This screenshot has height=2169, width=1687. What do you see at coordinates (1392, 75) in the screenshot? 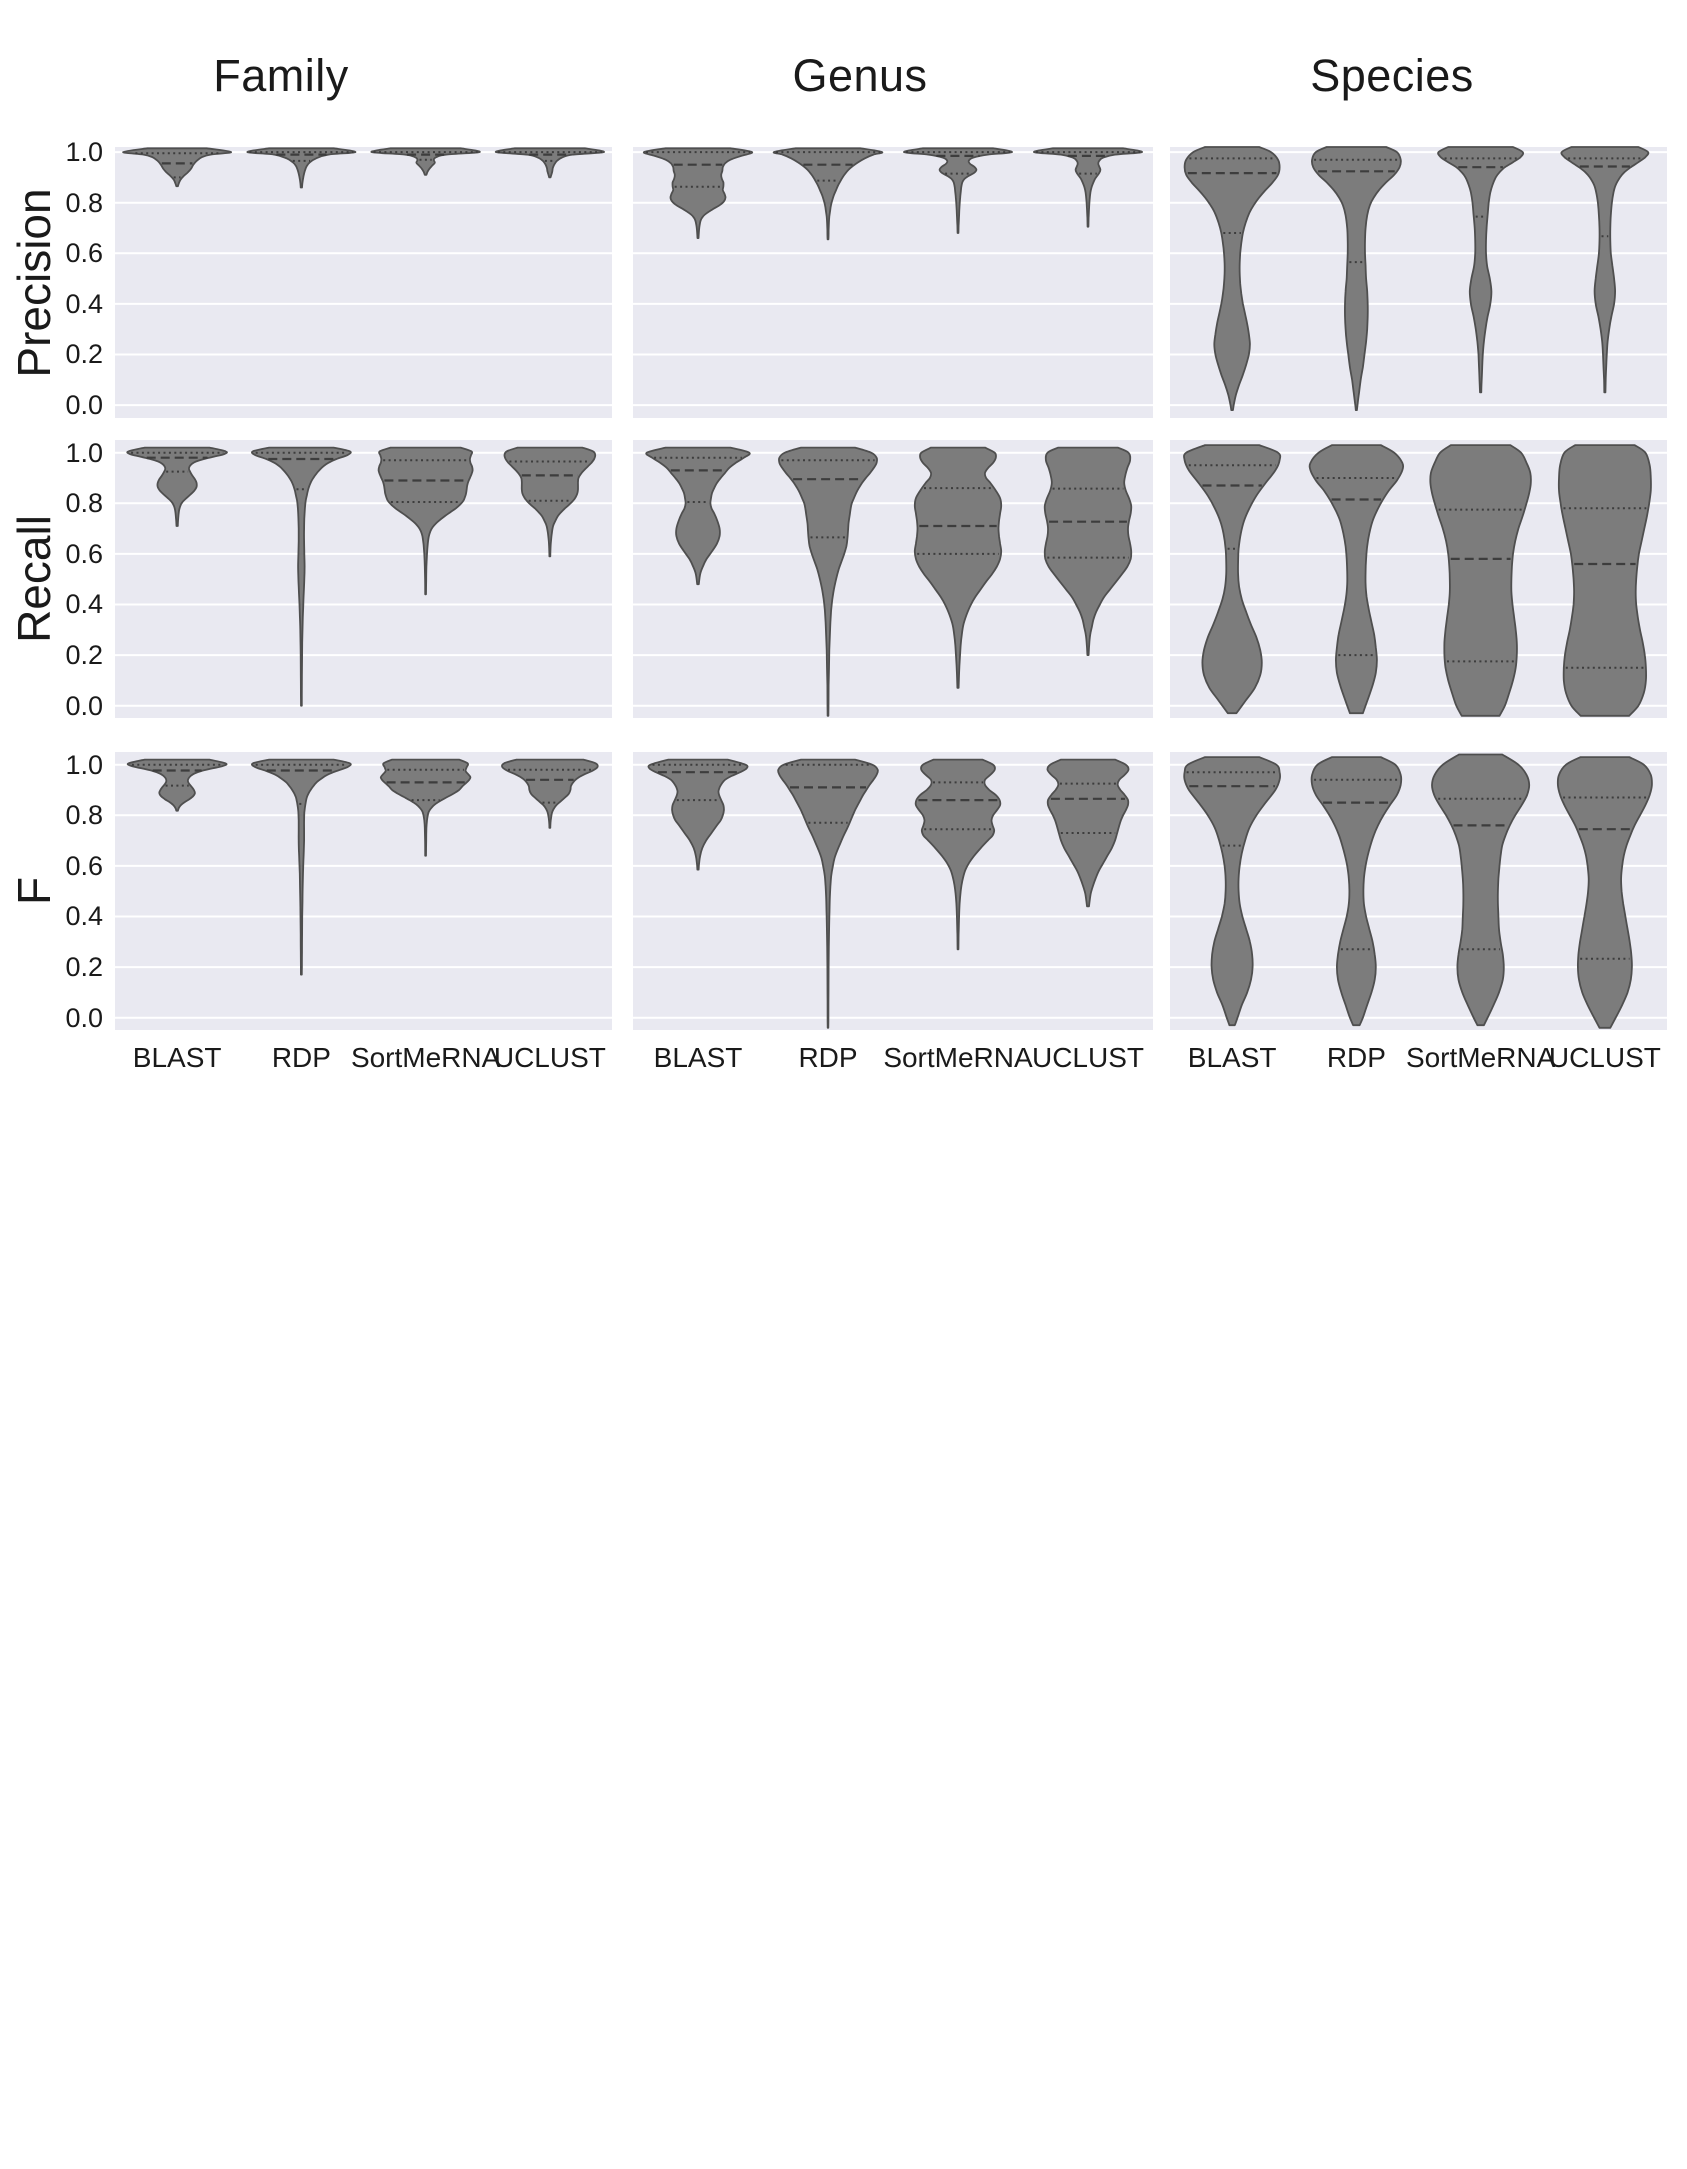
I see `column-title-species: Species` at bounding box center [1392, 75].